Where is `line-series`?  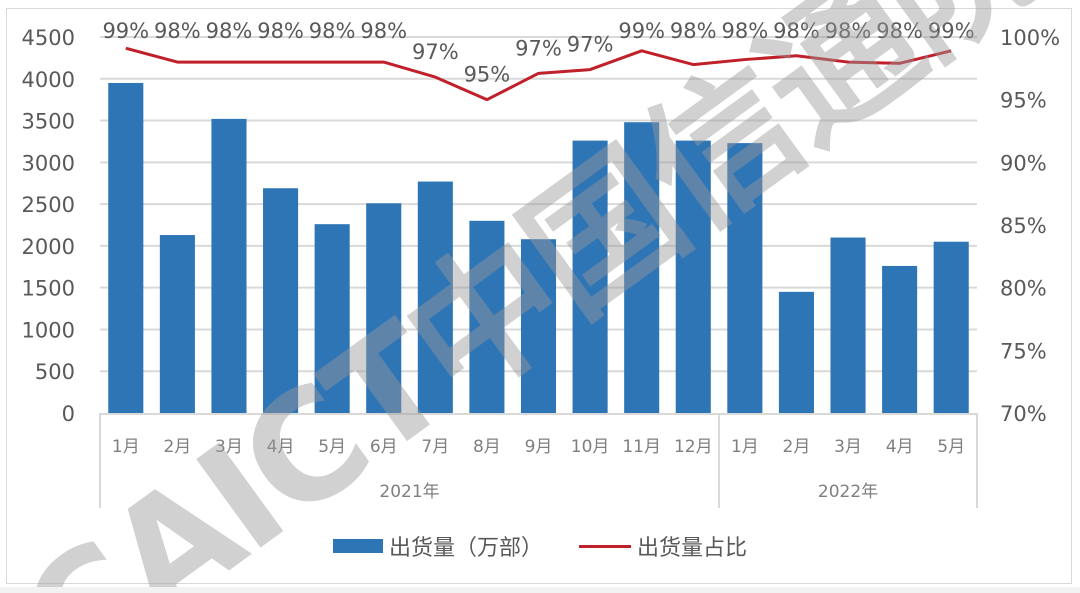
line-series is located at coordinates (538, 74).